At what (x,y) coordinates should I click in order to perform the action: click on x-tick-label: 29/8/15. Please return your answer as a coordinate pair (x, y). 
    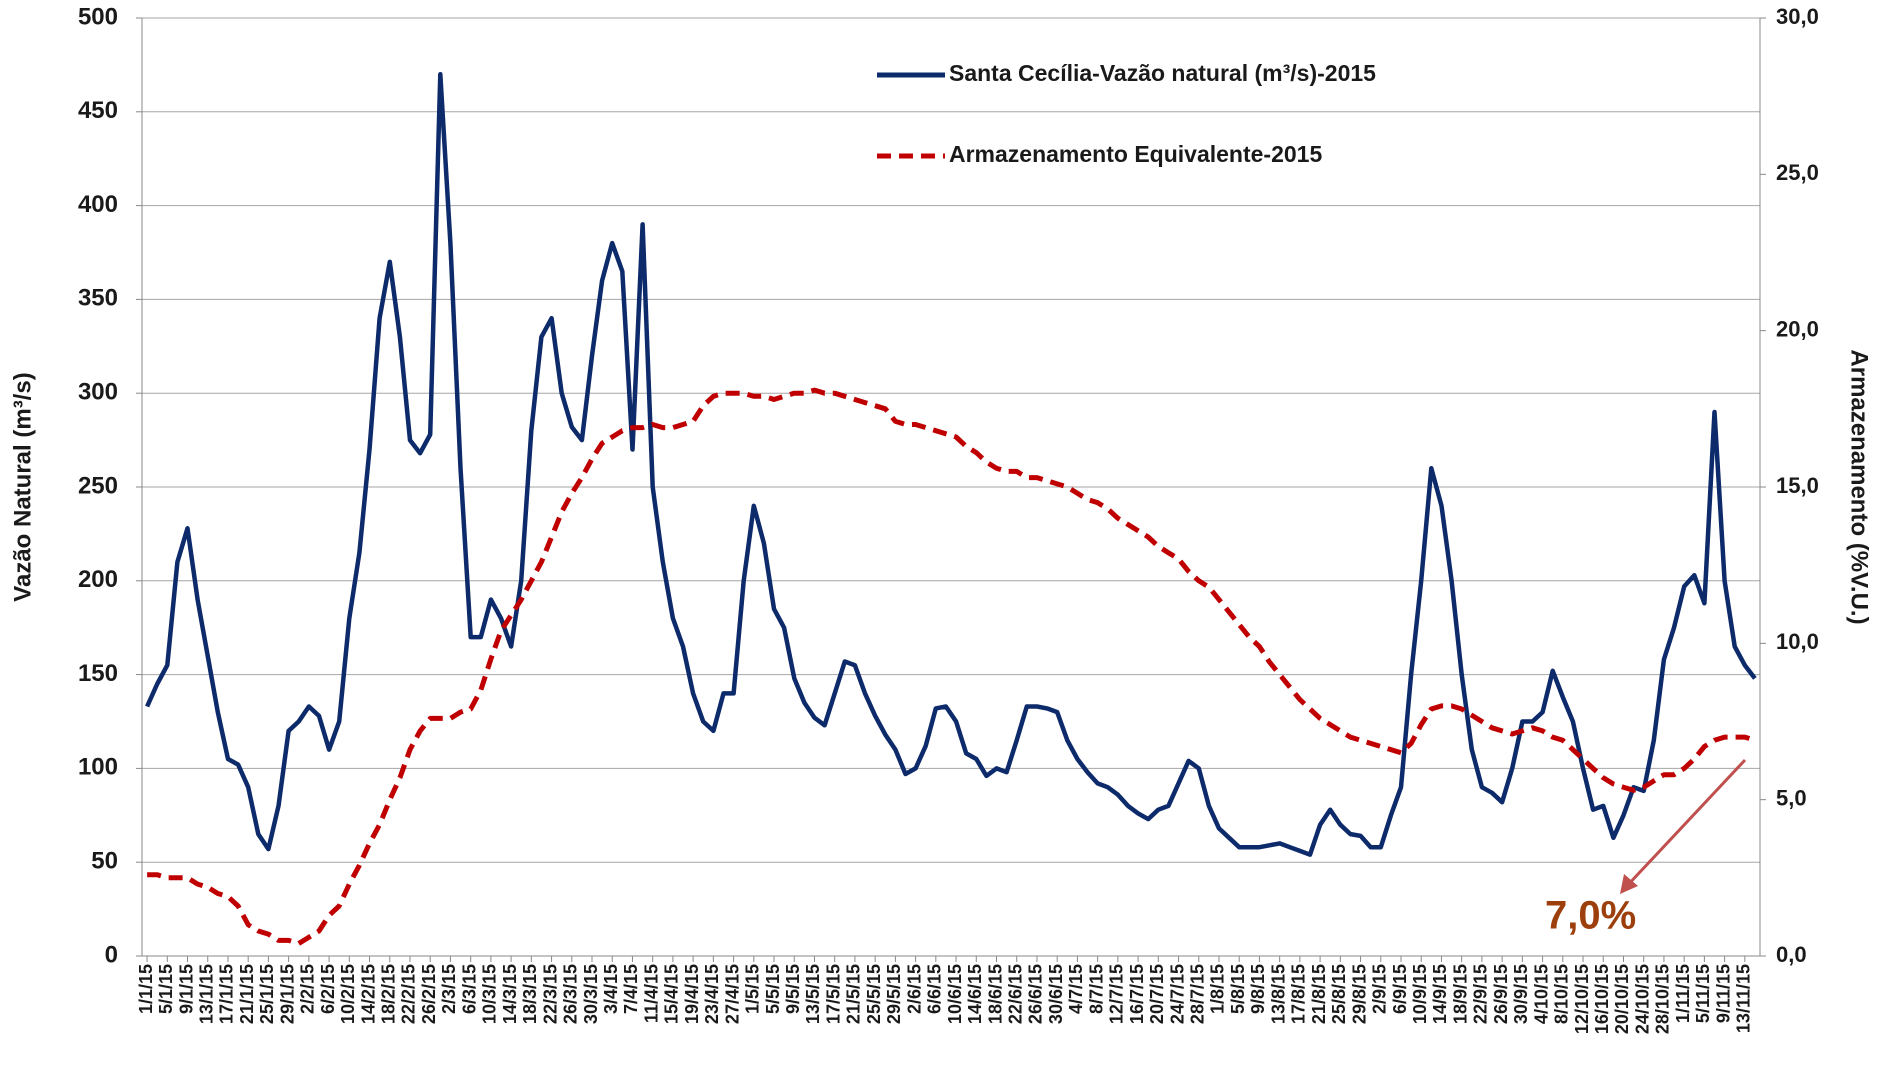
    Looking at the image, I should click on (1359, 994).